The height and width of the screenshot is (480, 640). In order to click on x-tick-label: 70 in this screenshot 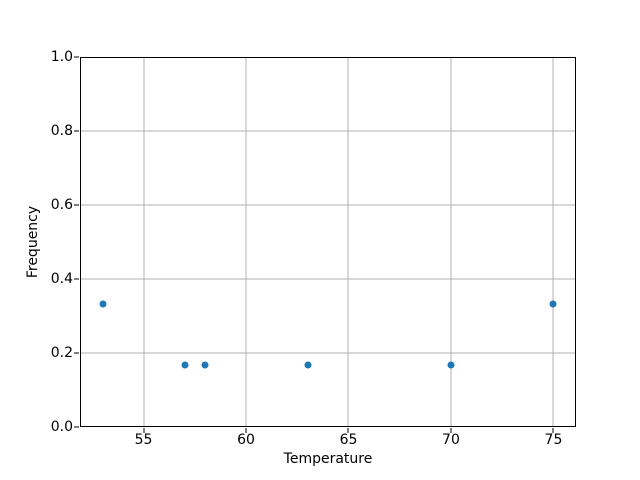, I will do `click(451, 440)`.